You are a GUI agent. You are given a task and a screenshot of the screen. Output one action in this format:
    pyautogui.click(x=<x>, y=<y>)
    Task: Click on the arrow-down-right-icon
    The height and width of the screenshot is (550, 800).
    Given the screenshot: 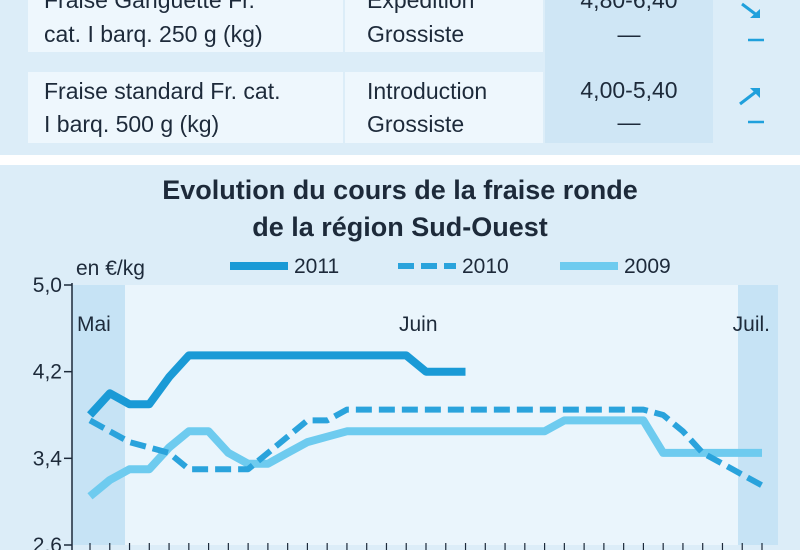 What is the action you would take?
    pyautogui.click(x=750, y=10)
    